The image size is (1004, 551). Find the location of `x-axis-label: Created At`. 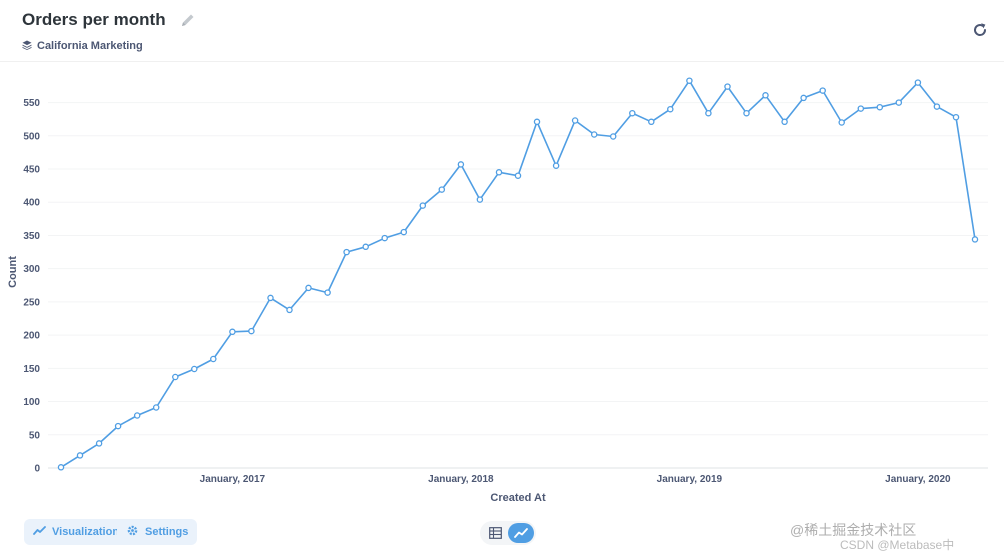

x-axis-label: Created At is located at coordinates (518, 498).